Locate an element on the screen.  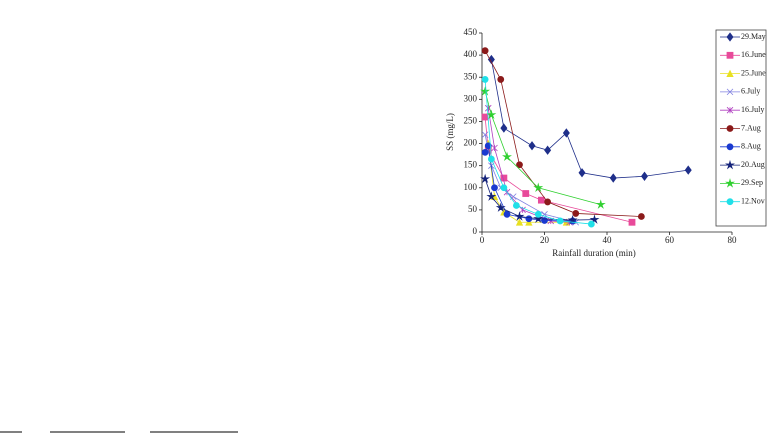
y-axis-label: SS (mg/L) is located at coordinates (450, 132).